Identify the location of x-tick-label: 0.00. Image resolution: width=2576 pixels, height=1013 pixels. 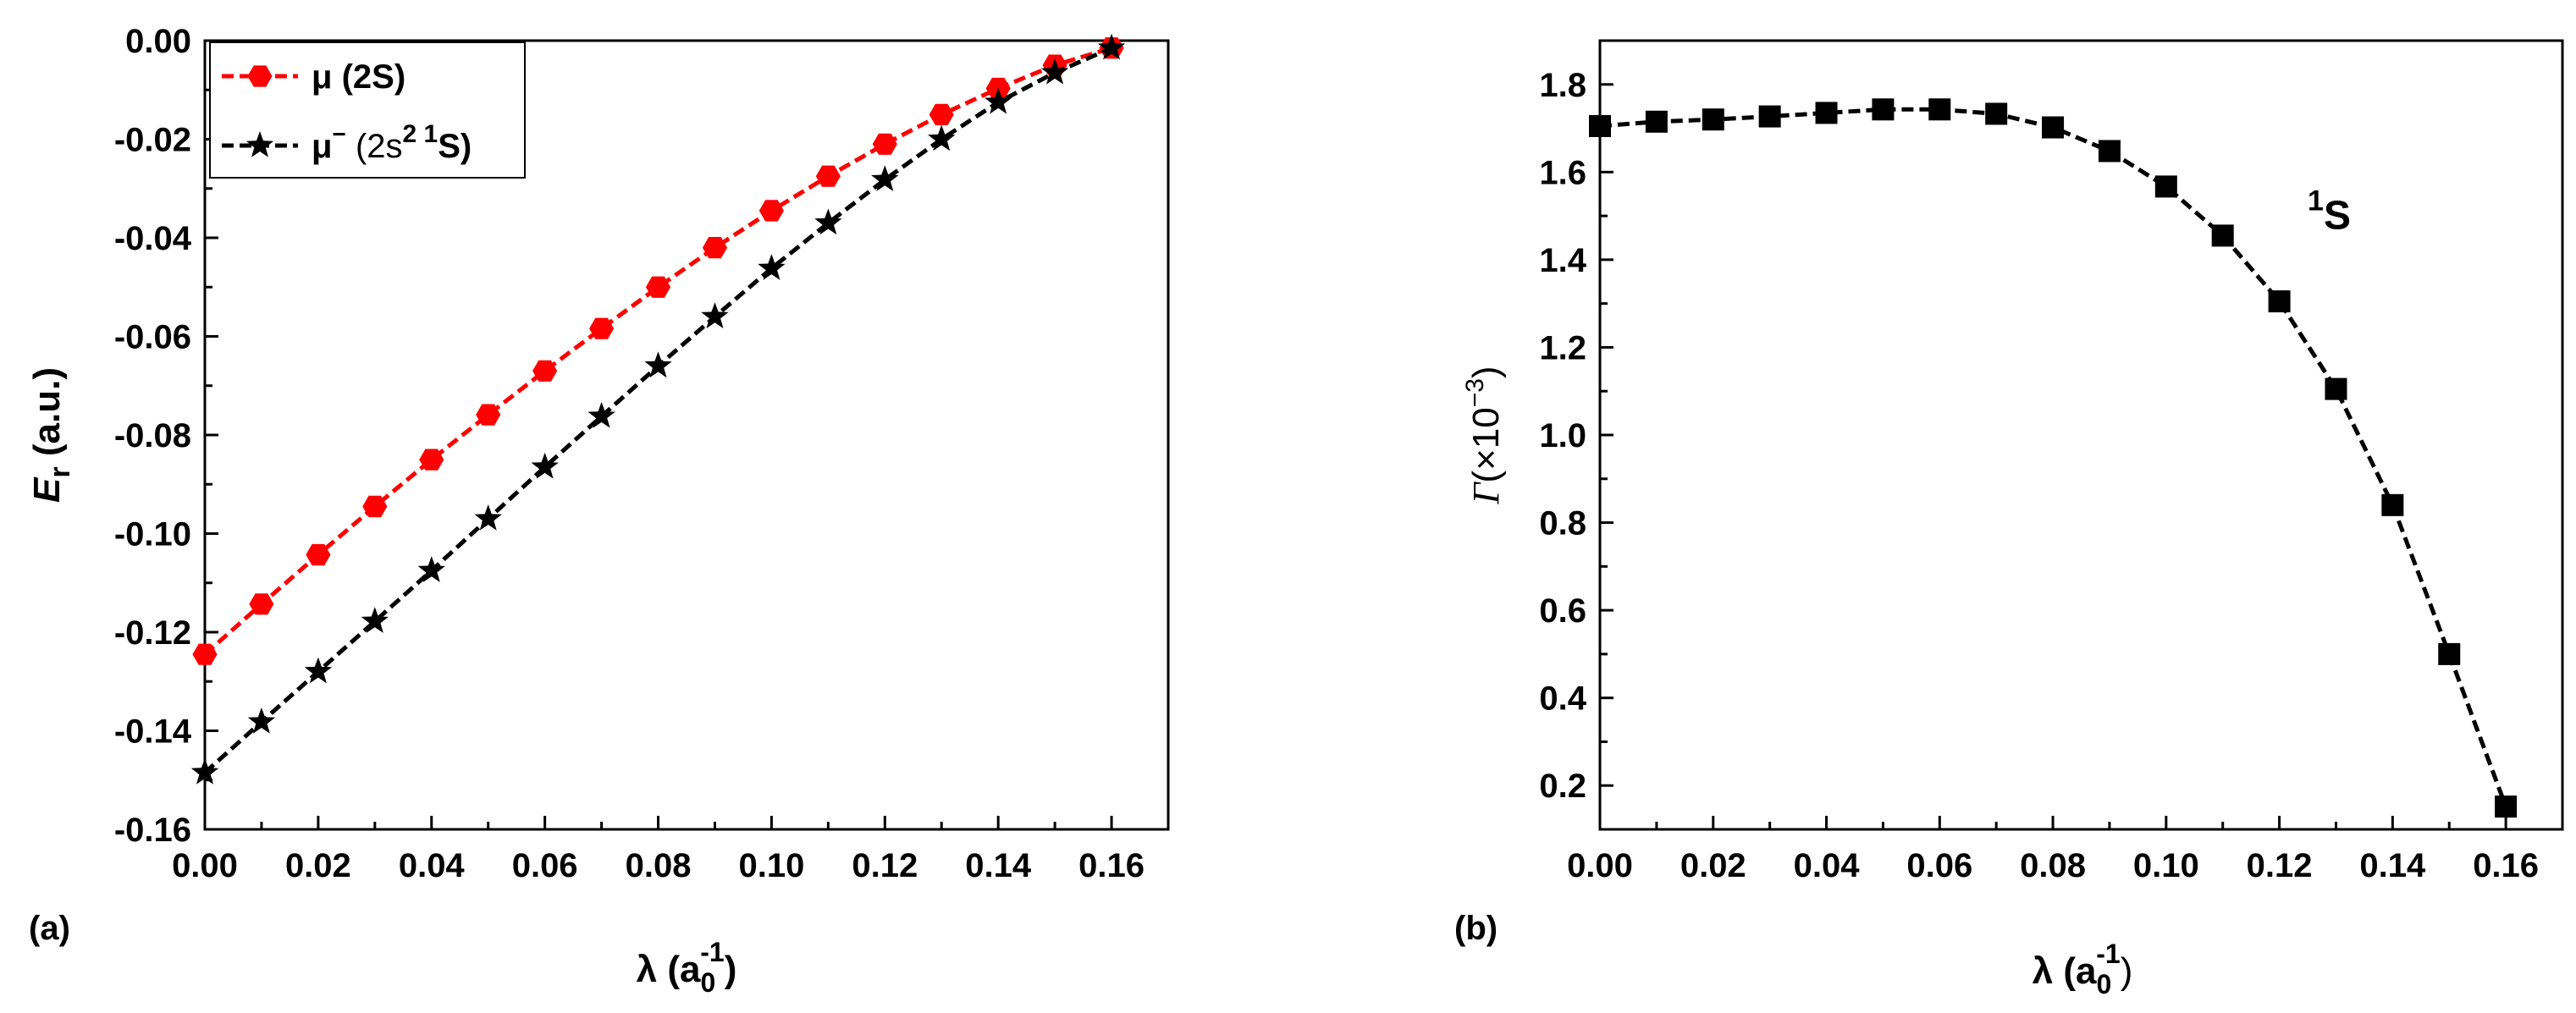
(205, 865).